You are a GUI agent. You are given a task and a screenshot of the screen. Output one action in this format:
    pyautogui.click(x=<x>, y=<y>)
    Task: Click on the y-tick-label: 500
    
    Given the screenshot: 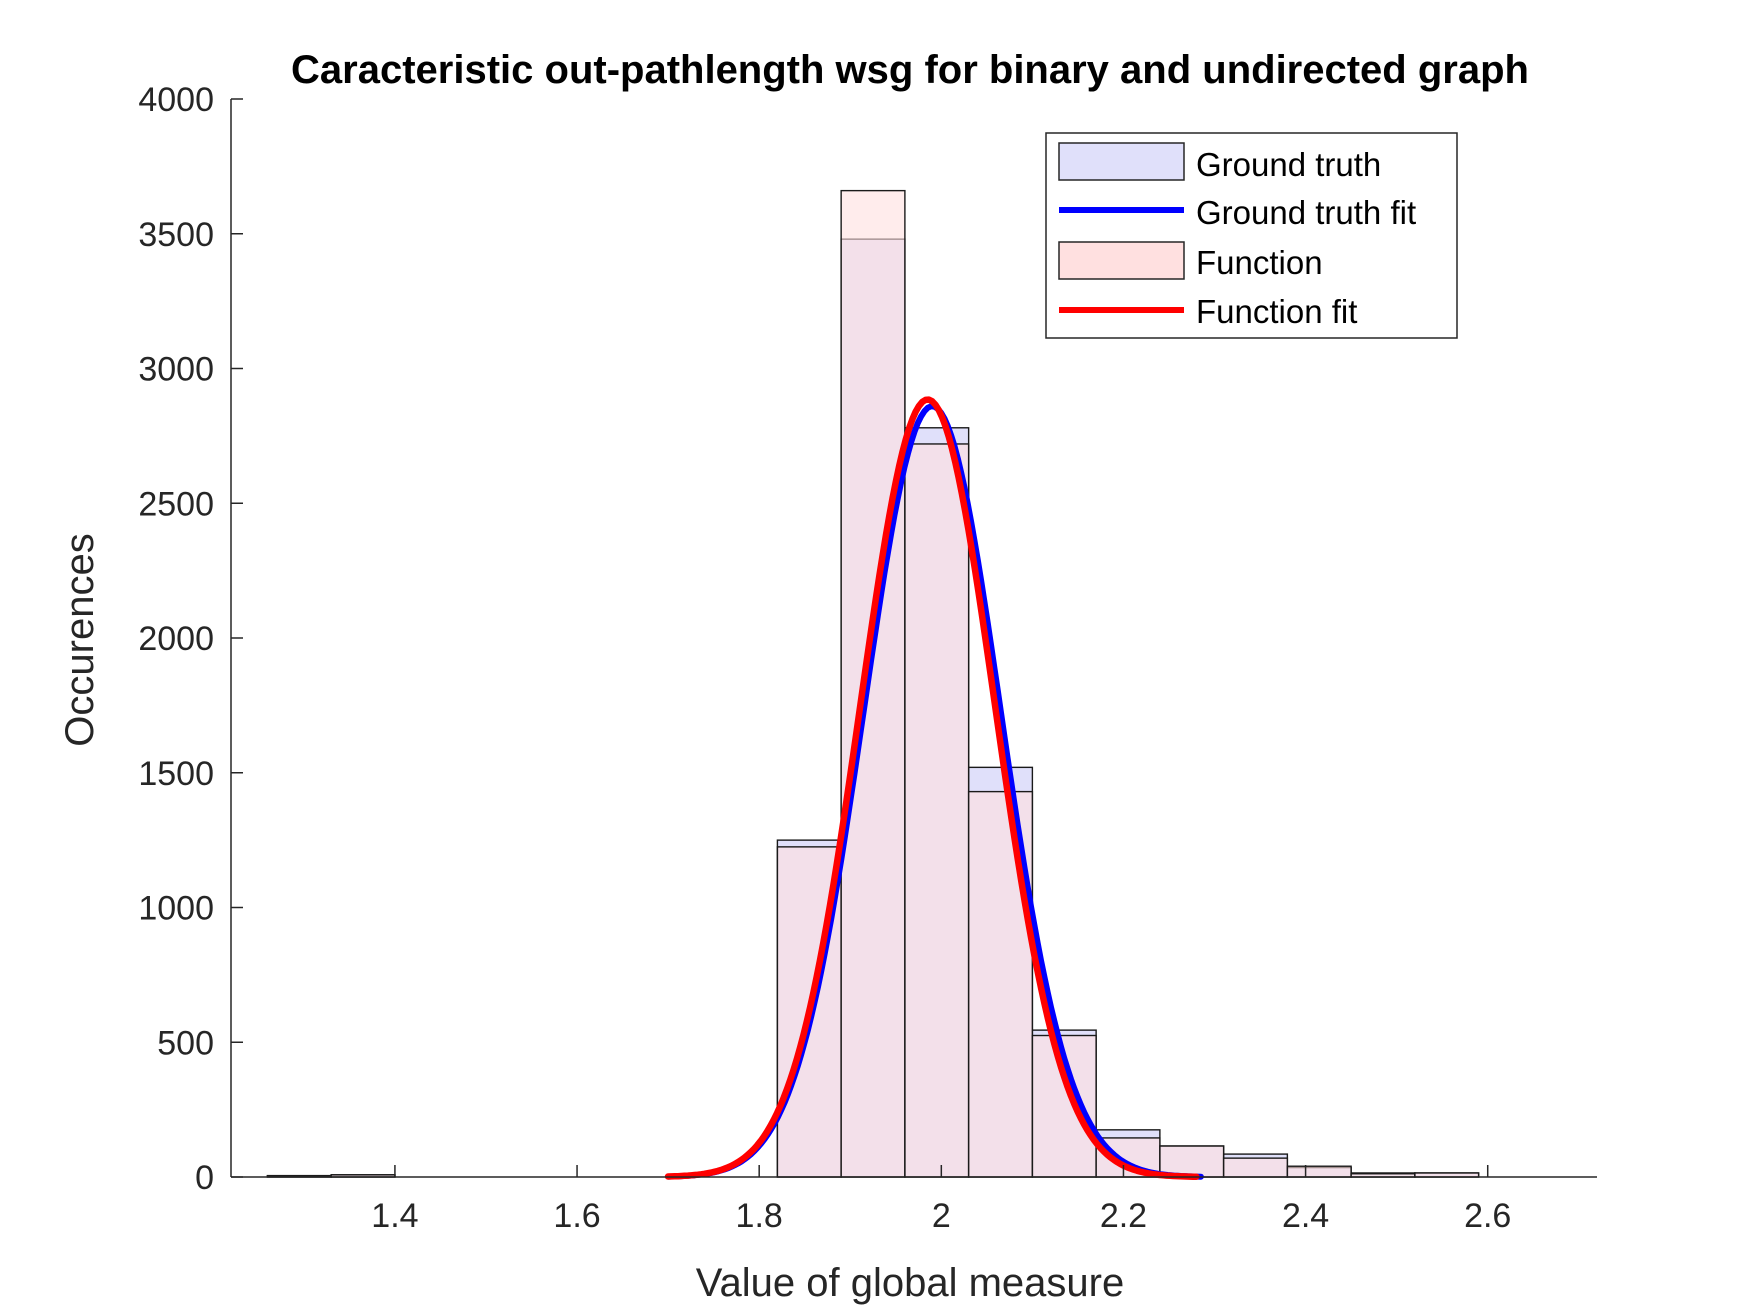 What is the action you would take?
    pyautogui.click(x=185, y=1043)
    